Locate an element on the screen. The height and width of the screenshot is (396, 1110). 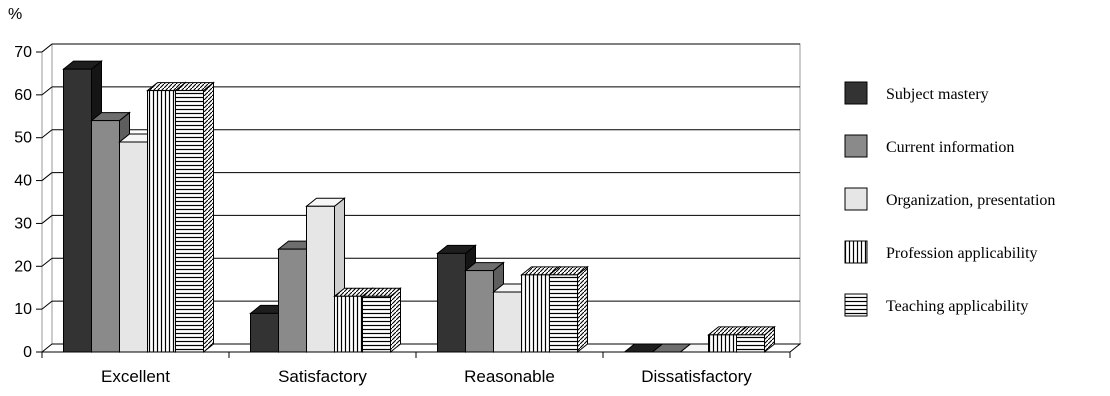
legend-item: Current information is located at coordinates (929, 146).